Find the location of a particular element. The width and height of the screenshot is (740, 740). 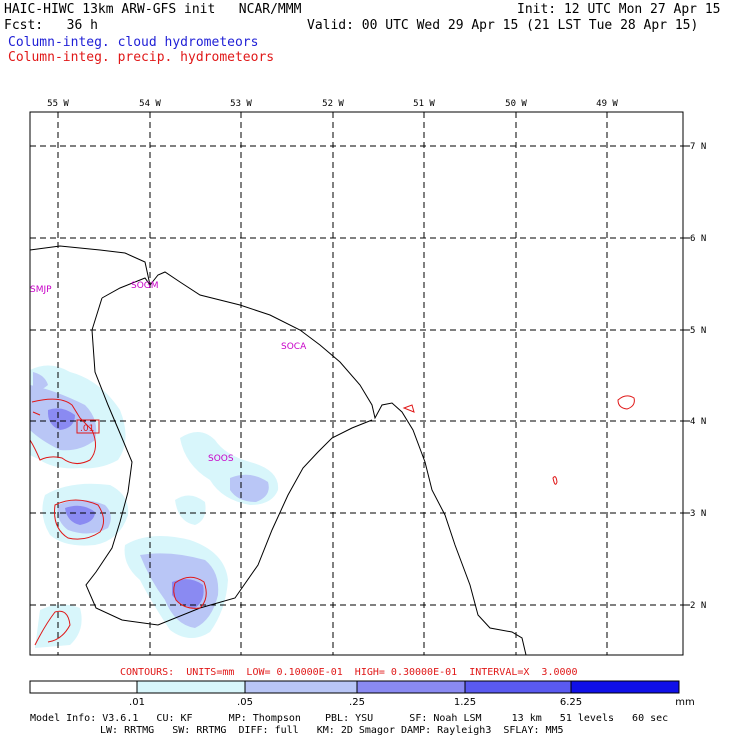

colorbar-label: .05 is located at coordinates (245, 702).